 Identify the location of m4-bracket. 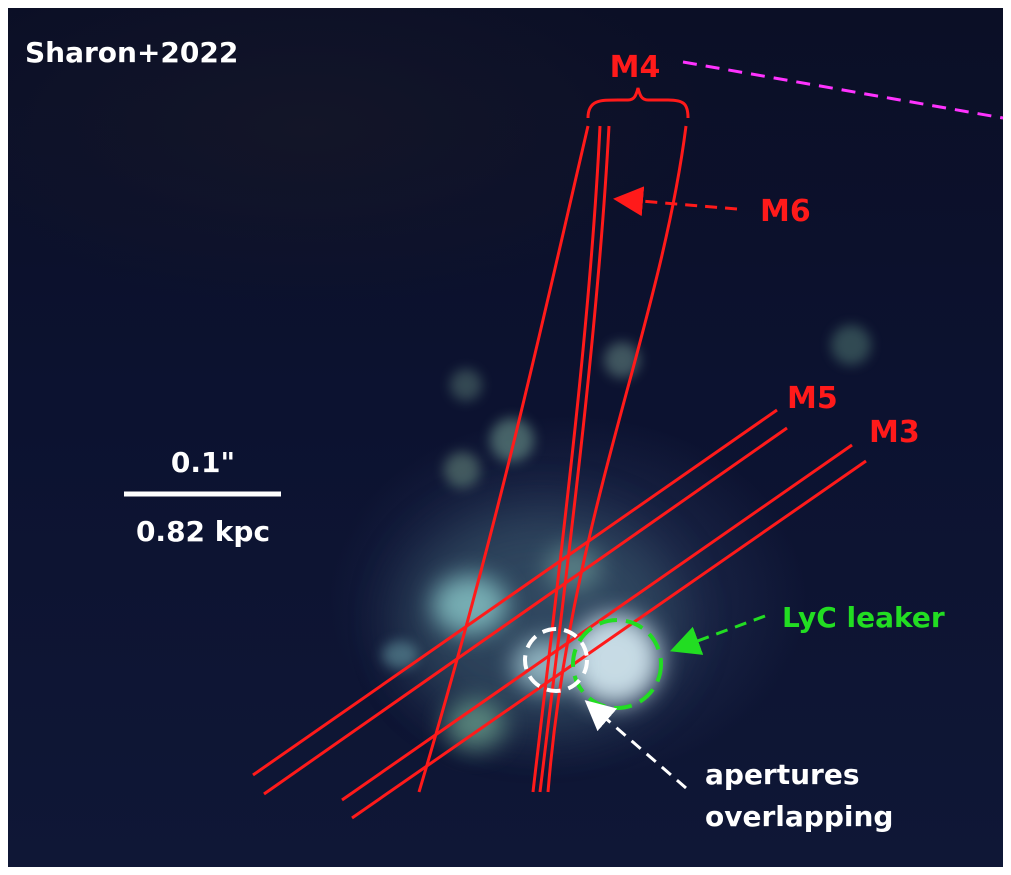
(638, 103).